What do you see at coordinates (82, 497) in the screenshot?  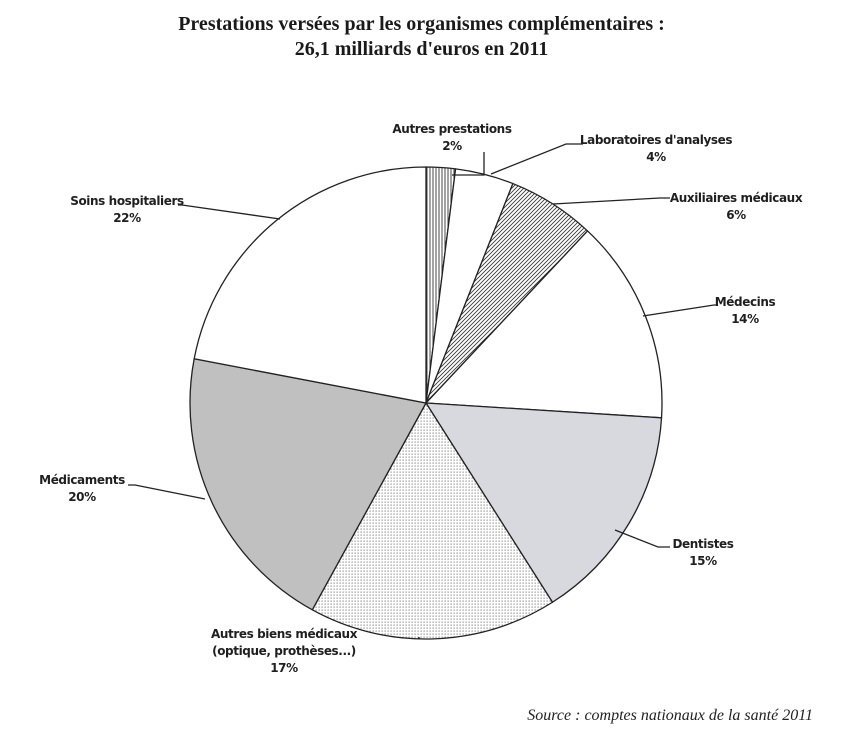 I see `slice-value-label-medicaments: 20%` at bounding box center [82, 497].